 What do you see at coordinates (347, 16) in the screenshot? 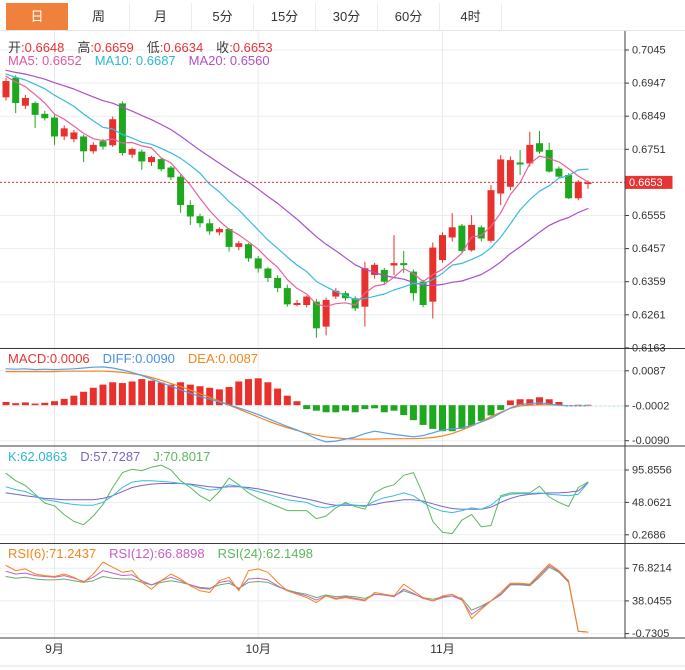
I see `tab-30min: 30分` at bounding box center [347, 16].